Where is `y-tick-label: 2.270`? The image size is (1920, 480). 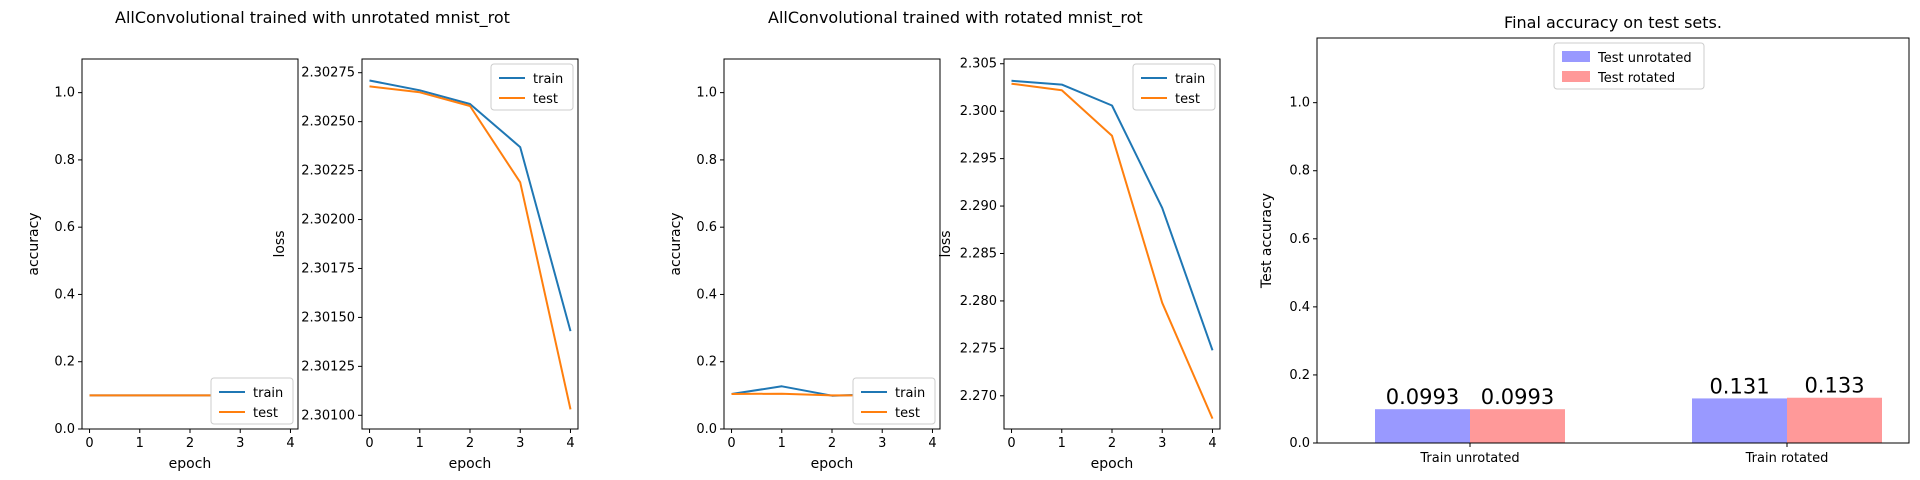 y-tick-label: 2.270 is located at coordinates (978, 396).